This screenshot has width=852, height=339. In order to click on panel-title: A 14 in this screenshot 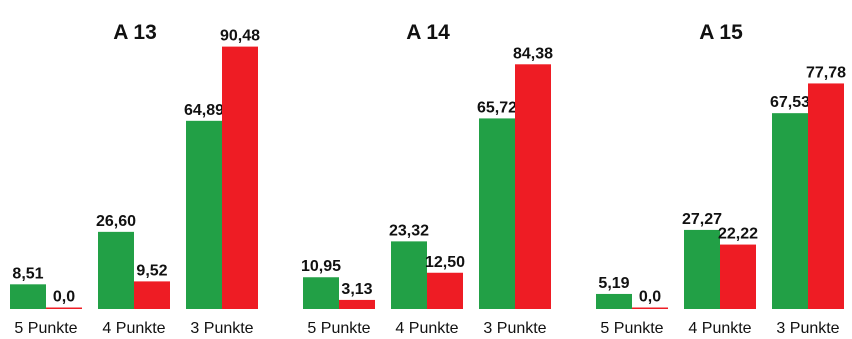, I will do `click(428, 32)`.